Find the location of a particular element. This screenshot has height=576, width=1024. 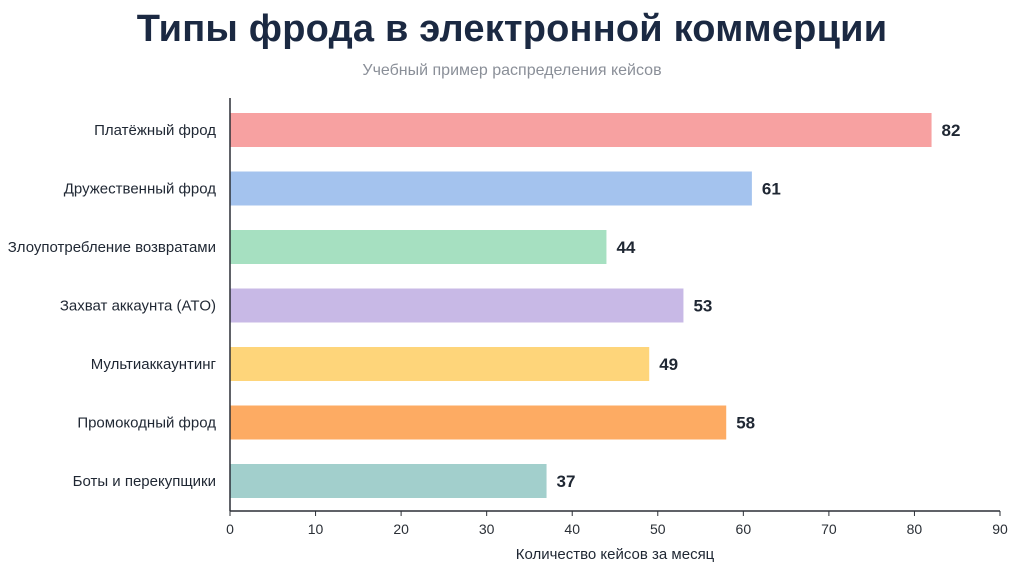

value-label: 58 is located at coordinates (745, 423).